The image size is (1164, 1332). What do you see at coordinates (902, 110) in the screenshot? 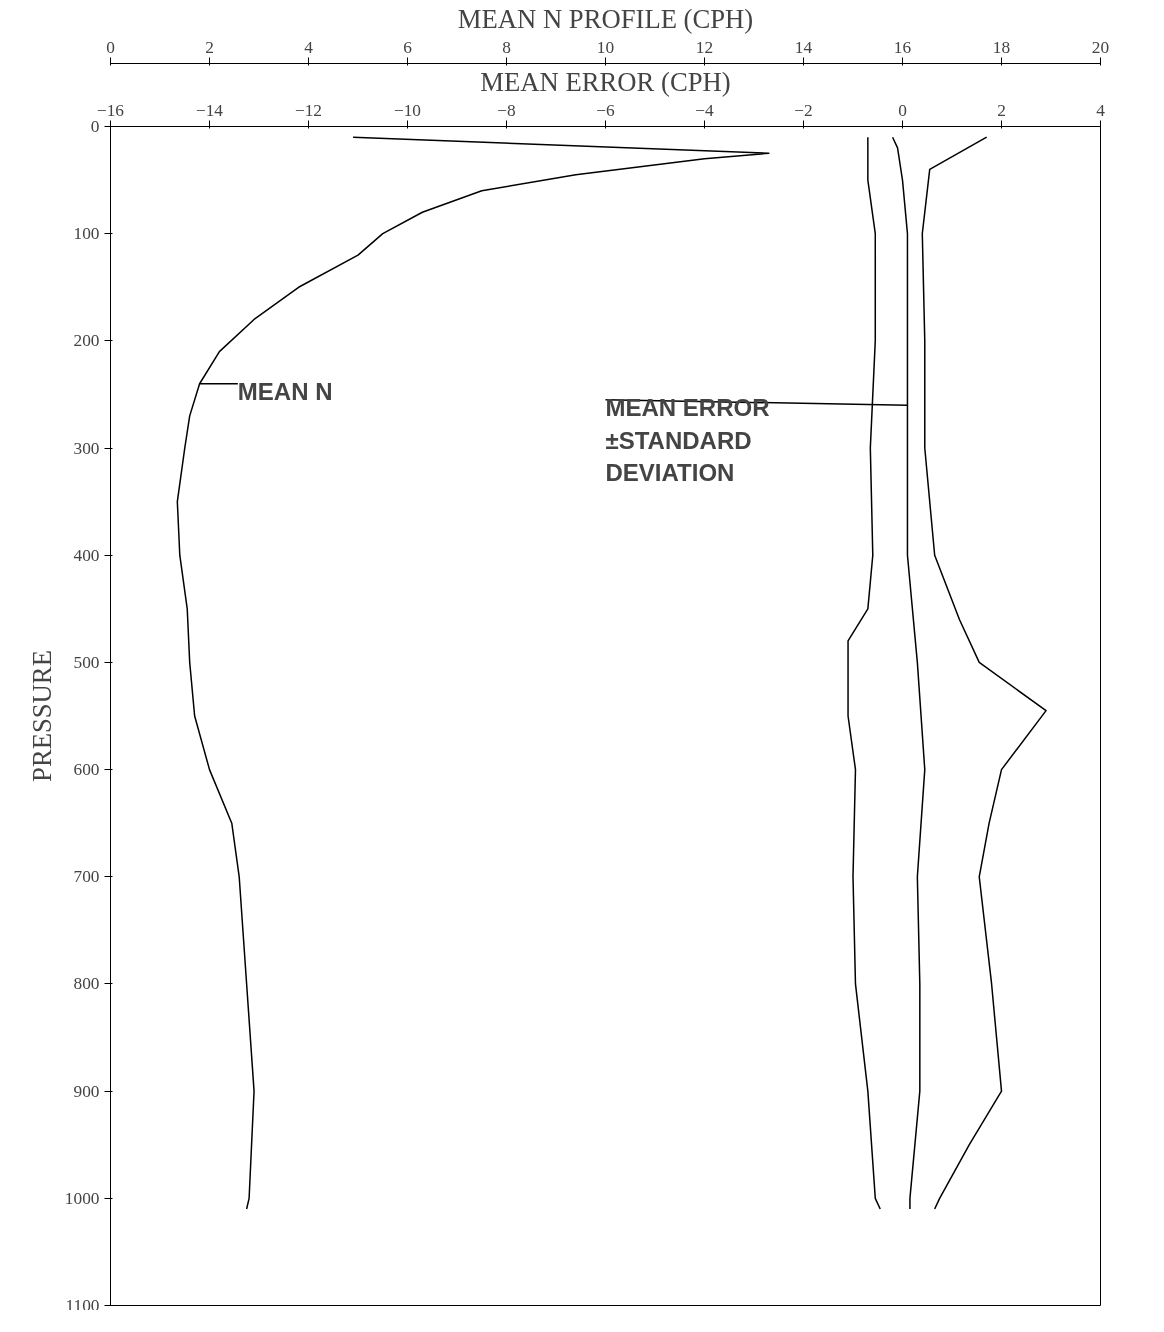
I see `x-tick-label: 0` at bounding box center [902, 110].